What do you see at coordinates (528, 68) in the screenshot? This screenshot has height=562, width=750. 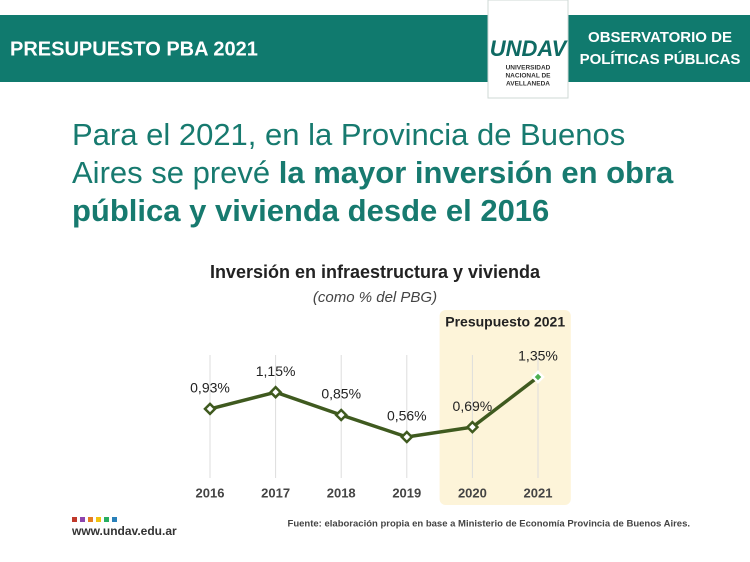 I see `logo-line: UNIVERSIDAD` at bounding box center [528, 68].